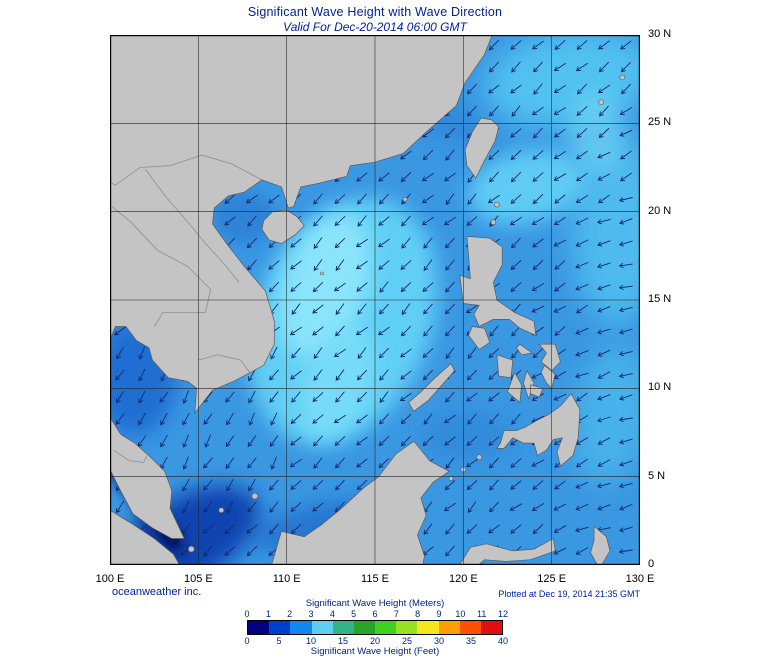 The height and width of the screenshot is (665, 775). Describe the element at coordinates (290, 614) in the screenshot. I see `meters-tick: 2` at that location.